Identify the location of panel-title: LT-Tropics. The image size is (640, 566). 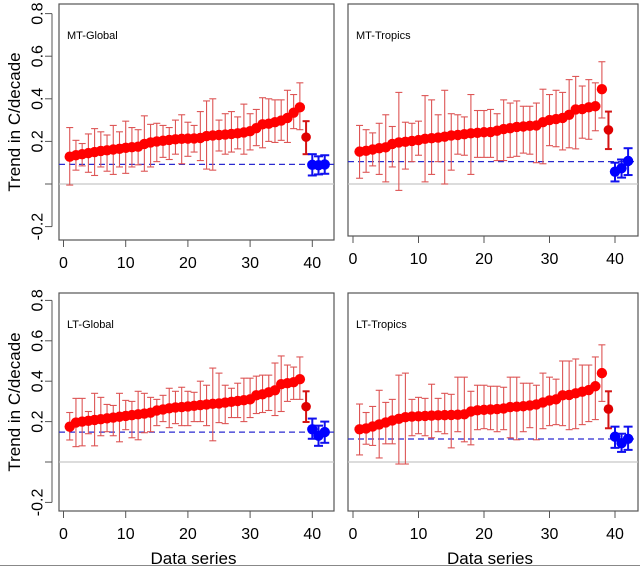
(381, 325).